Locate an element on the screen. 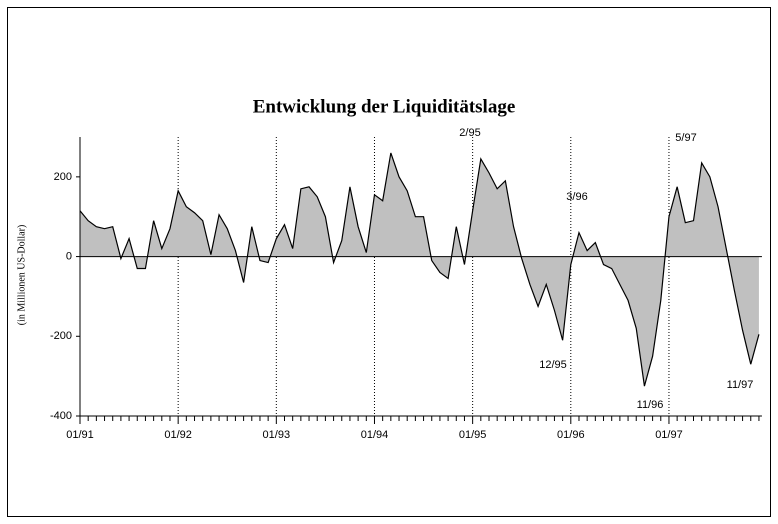 The height and width of the screenshot is (524, 778). y-tick-label: 0 is located at coordinates (69, 256).